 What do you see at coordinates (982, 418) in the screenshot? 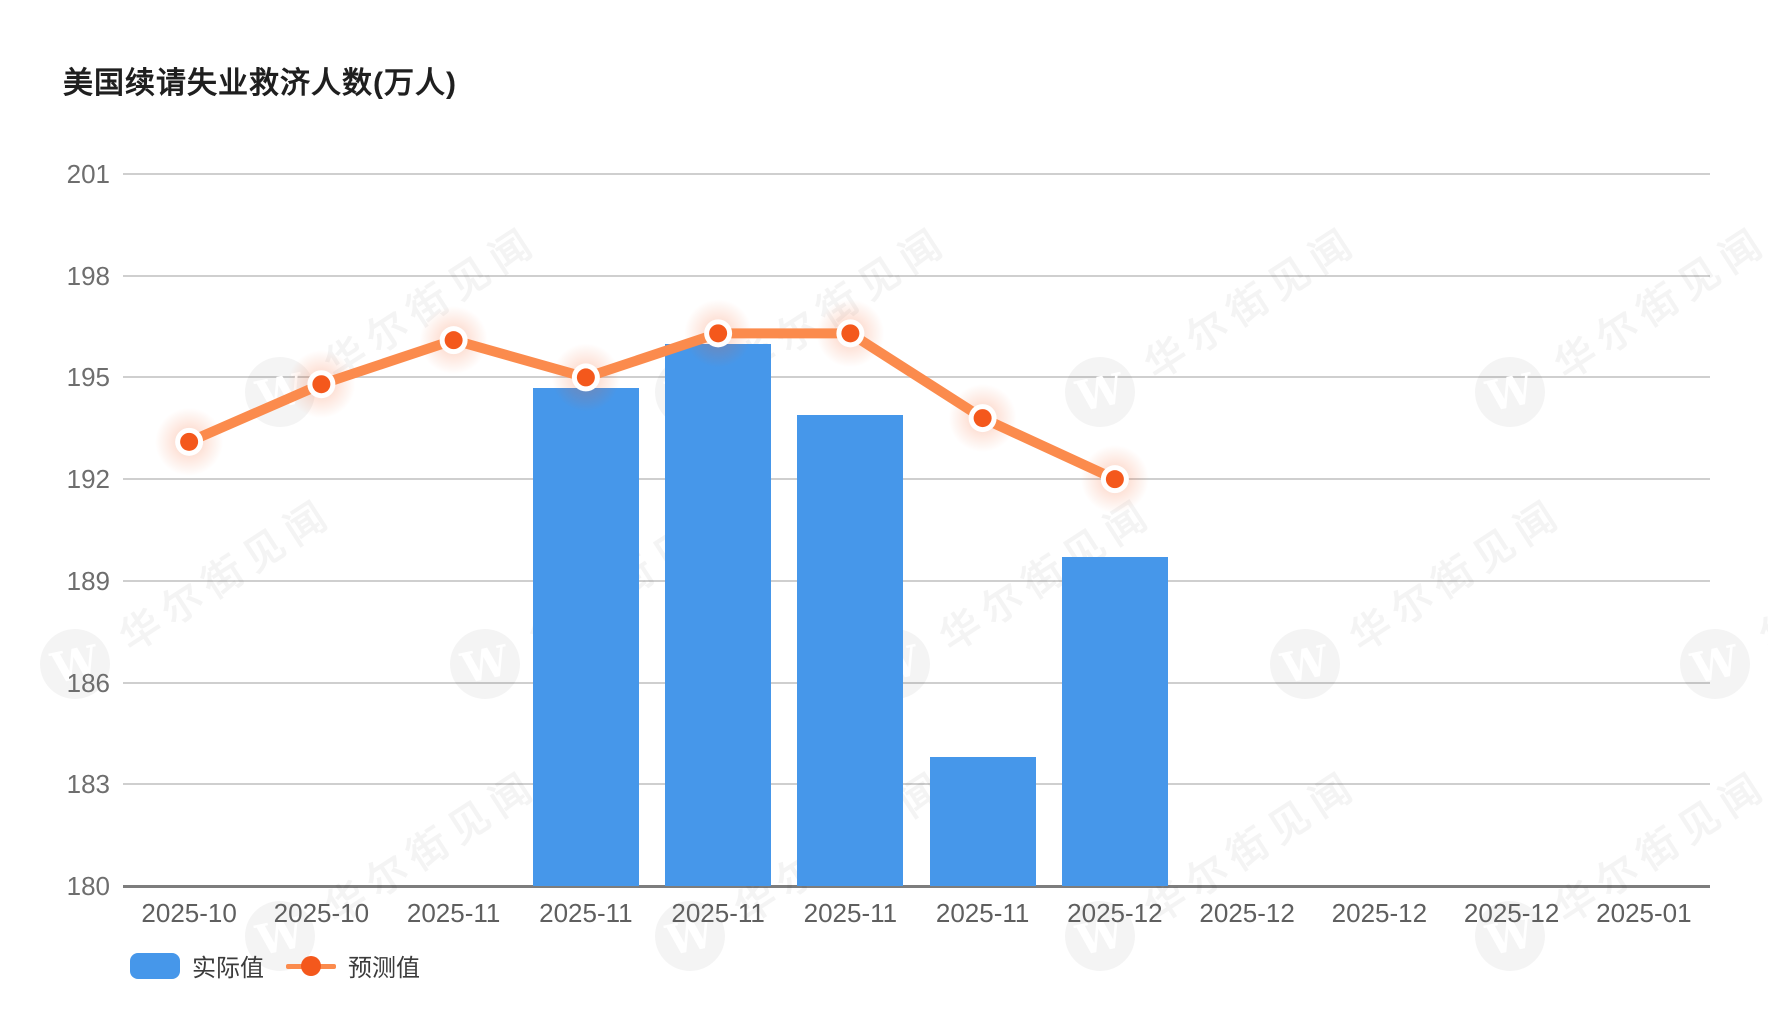
I see `forecast-point: 2025-11 预测值: 193.8` at bounding box center [982, 418].